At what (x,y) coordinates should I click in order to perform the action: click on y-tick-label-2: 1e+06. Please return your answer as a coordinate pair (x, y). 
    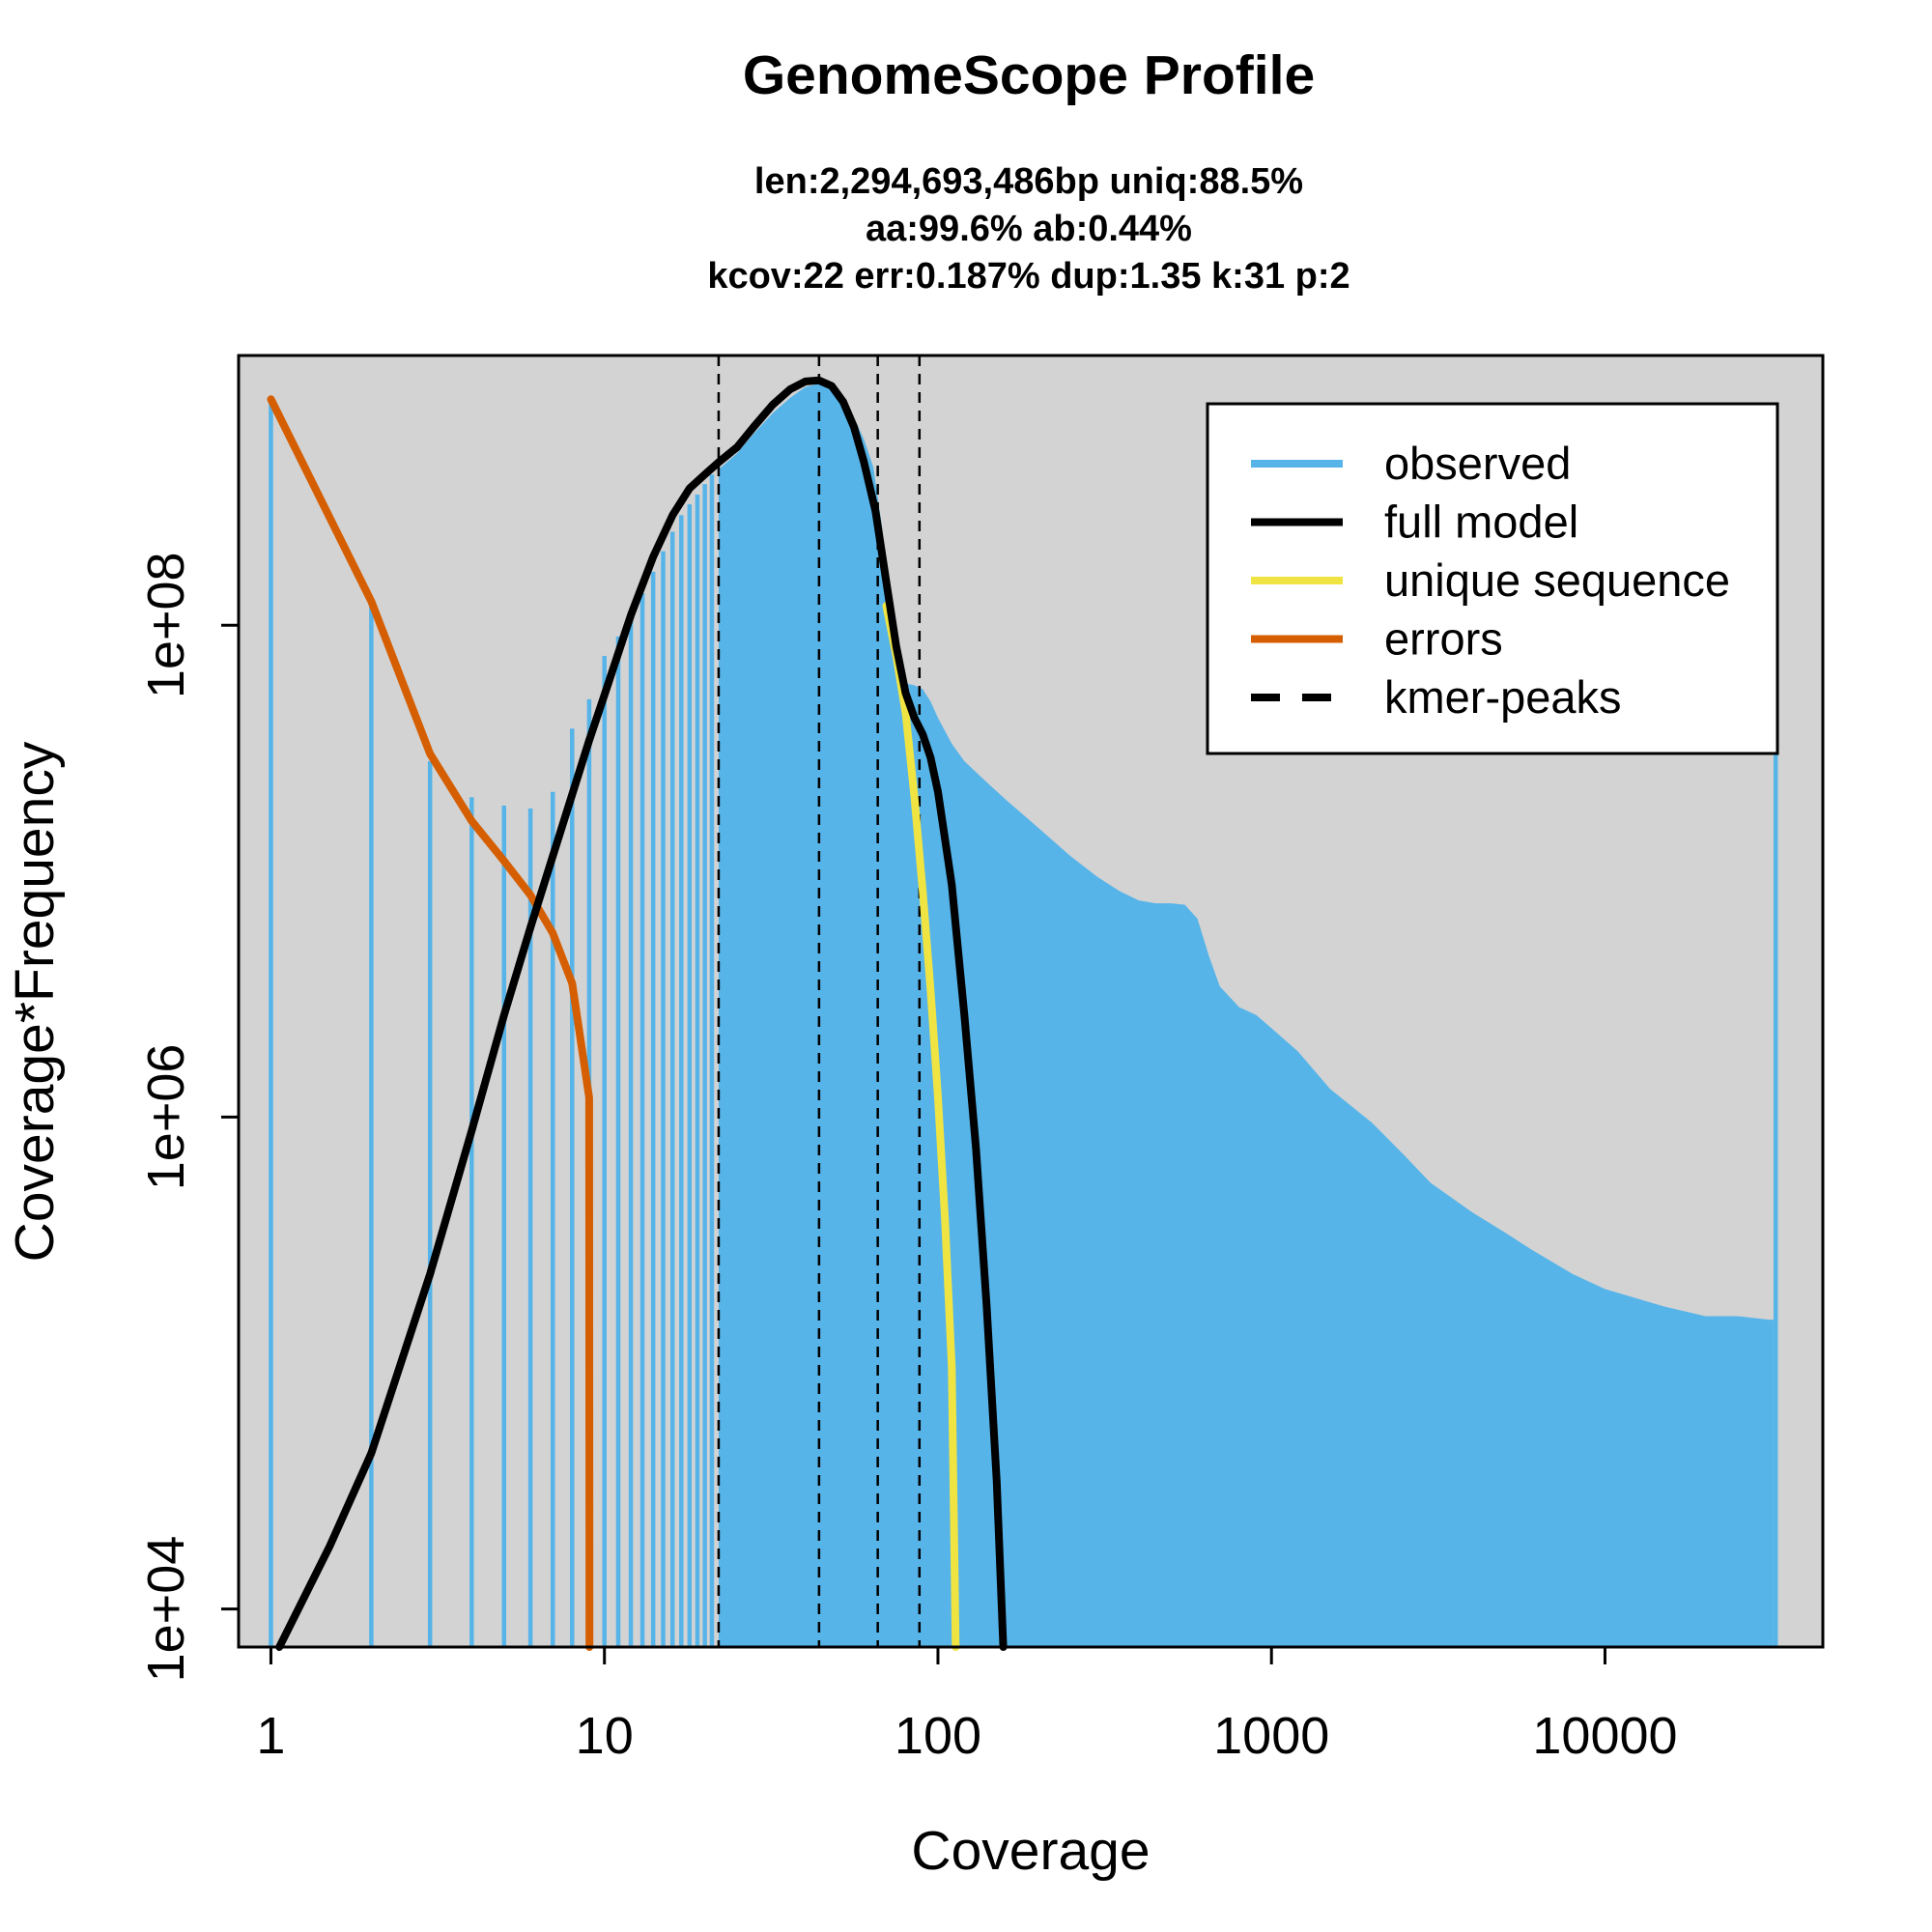
    Looking at the image, I should click on (166, 1117).